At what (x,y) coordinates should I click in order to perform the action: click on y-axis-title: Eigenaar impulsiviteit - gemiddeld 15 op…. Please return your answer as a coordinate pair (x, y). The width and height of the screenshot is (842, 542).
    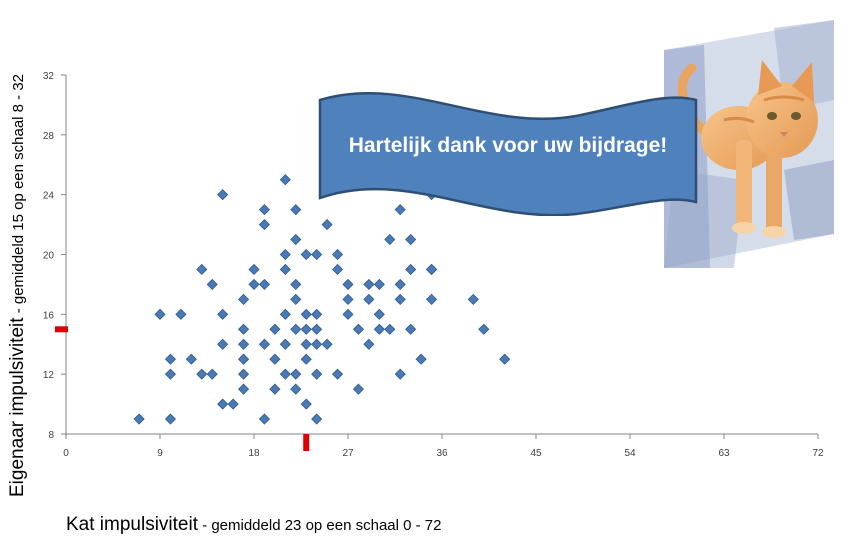
    Looking at the image, I should click on (17, 285).